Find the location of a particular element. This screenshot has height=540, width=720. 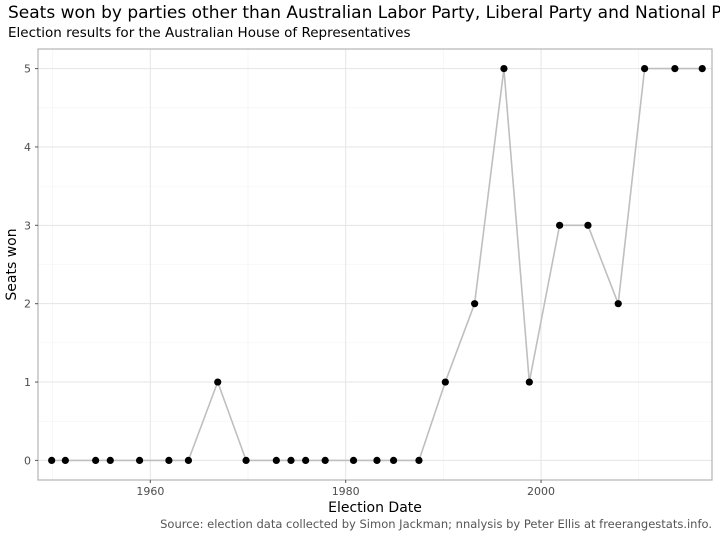

x-axis-title: Election Date is located at coordinates (375, 508).